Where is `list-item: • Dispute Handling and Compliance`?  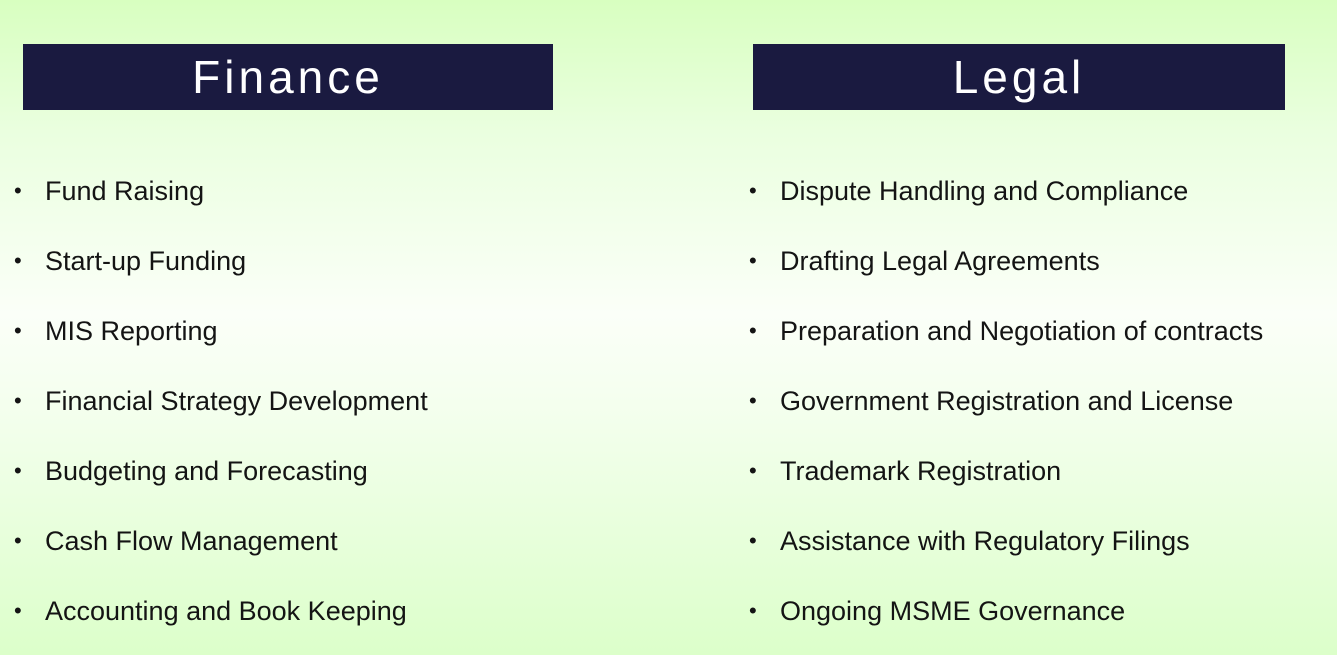 list-item: • Dispute Handling and Compliance is located at coordinates (1006, 200).